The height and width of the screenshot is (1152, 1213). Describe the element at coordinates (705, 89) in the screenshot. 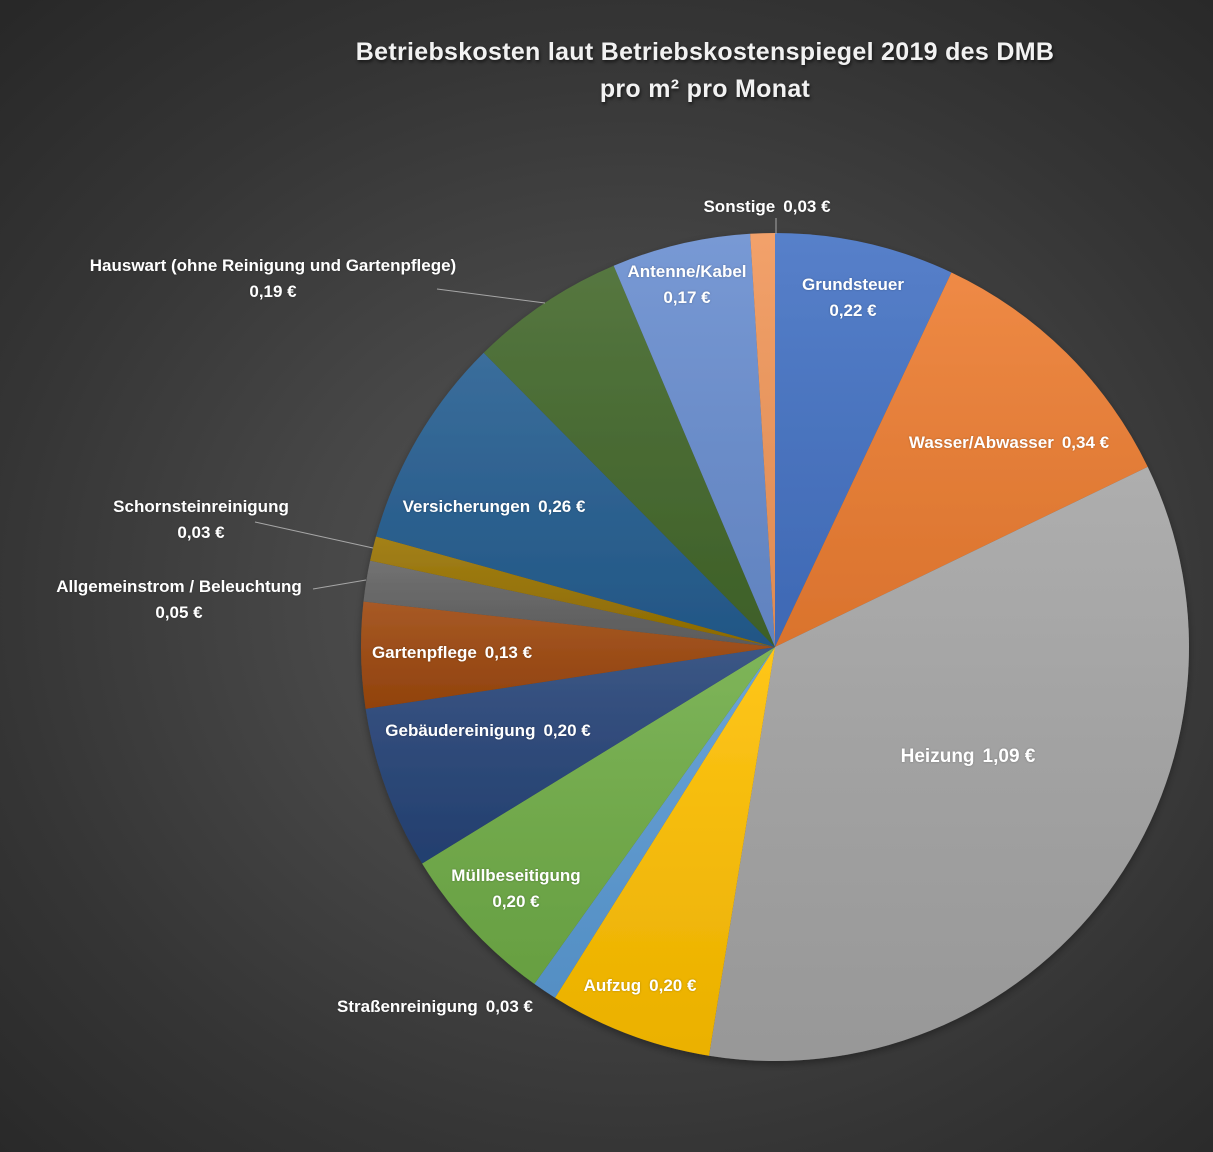

I see `chart-title-line-2: pro m² pro Monat` at that location.